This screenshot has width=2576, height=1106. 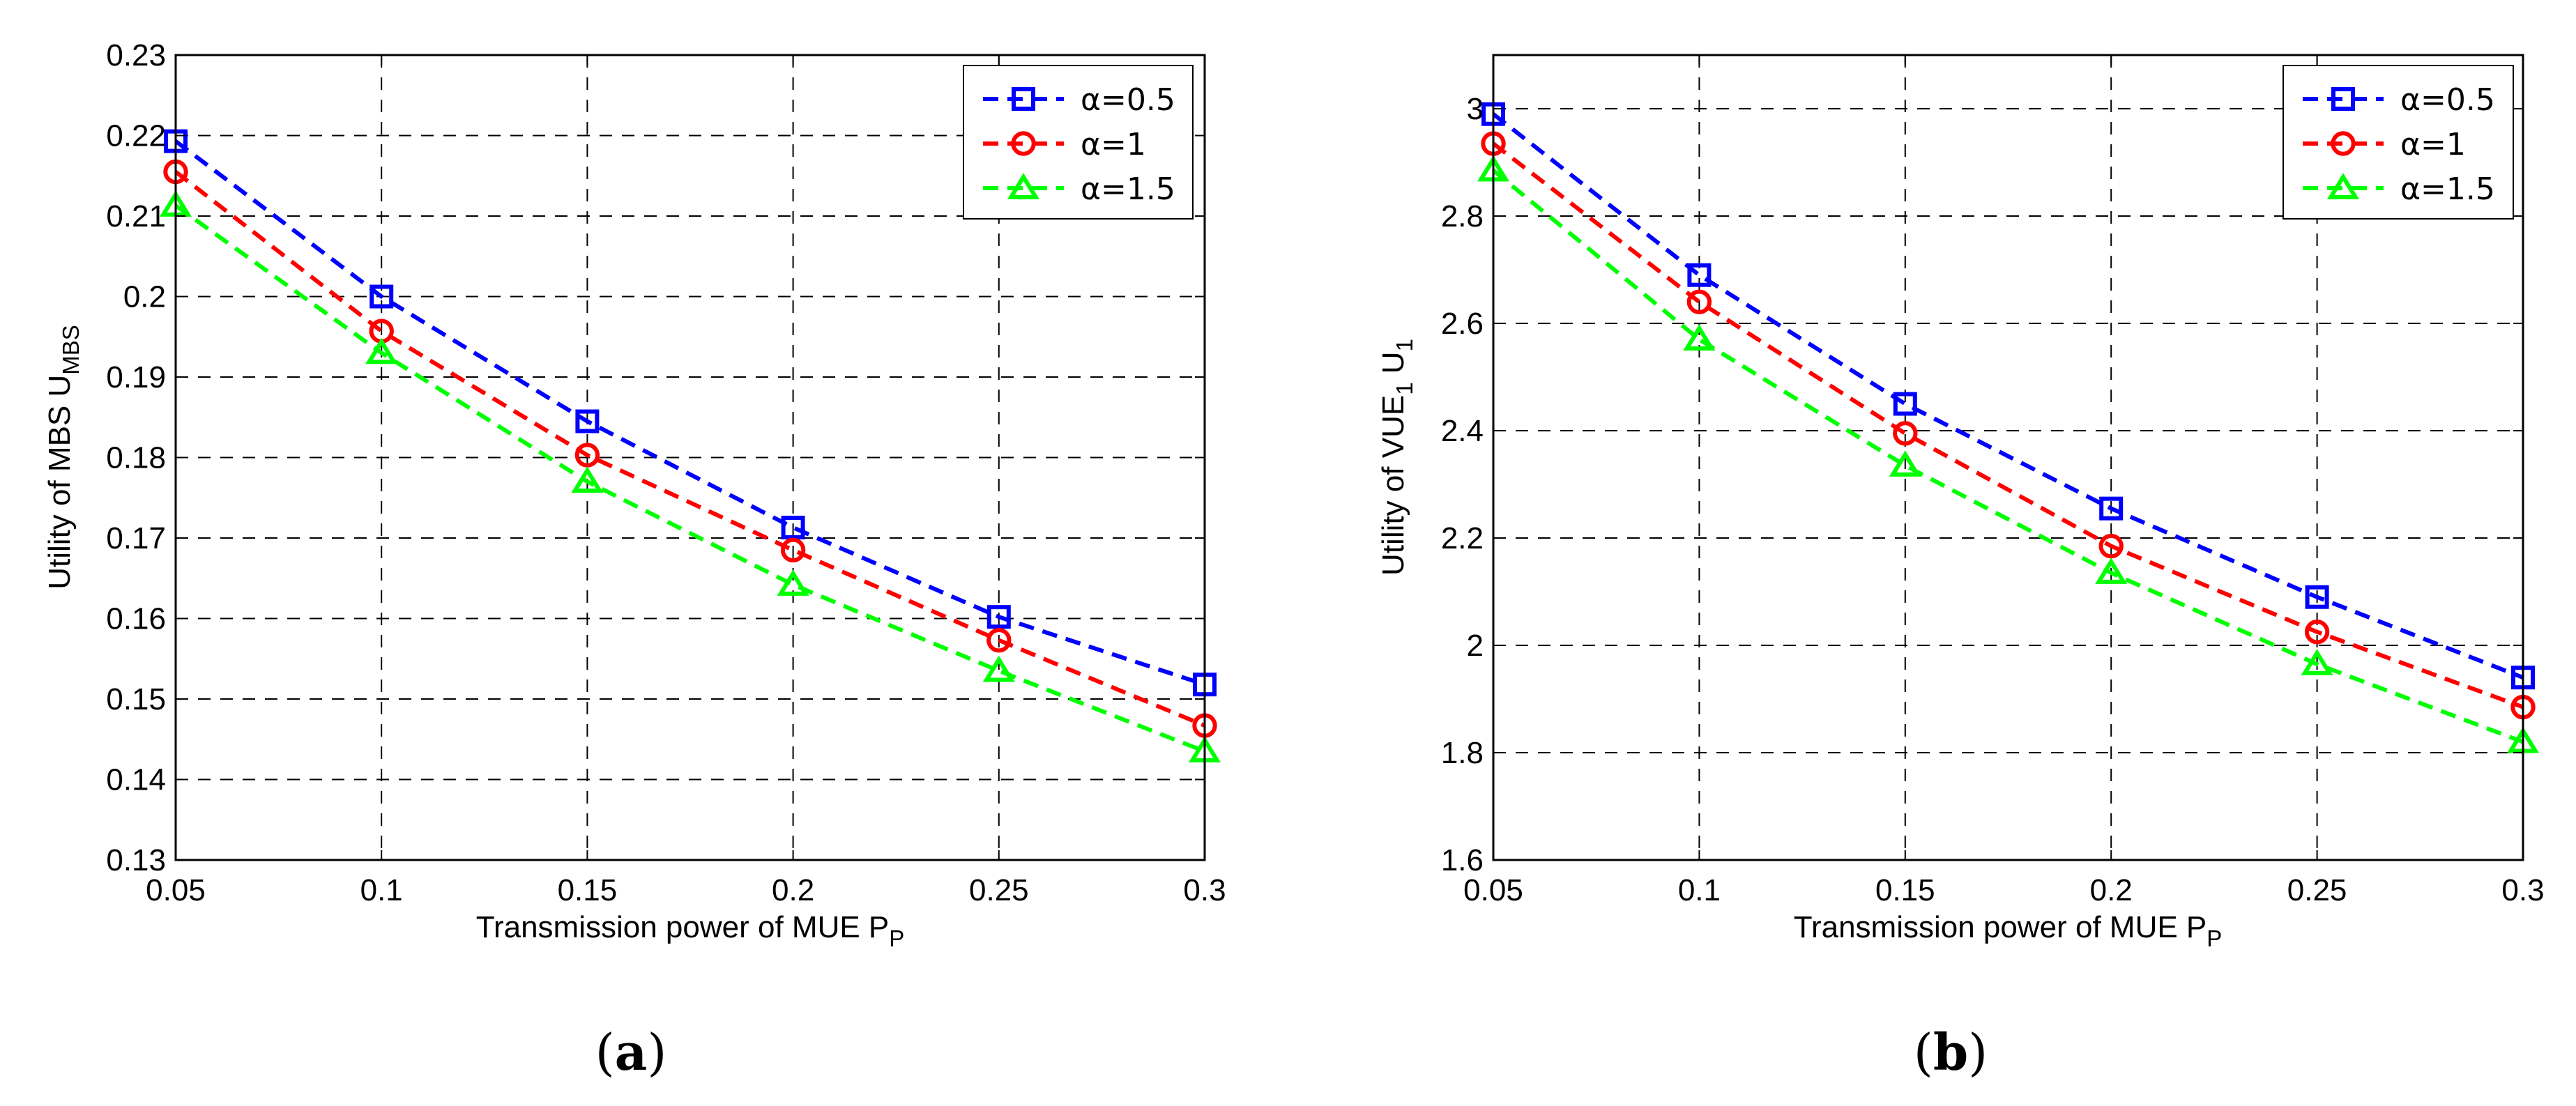 I want to click on y-tick-label-b: 2.2, so click(x=1462, y=538).